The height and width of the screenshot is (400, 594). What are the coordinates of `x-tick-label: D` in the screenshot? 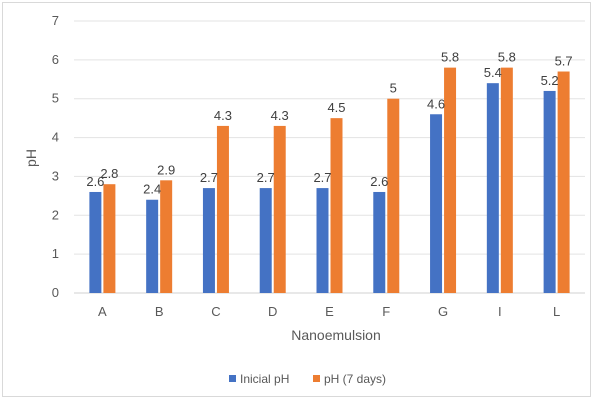 It's located at (272, 311).